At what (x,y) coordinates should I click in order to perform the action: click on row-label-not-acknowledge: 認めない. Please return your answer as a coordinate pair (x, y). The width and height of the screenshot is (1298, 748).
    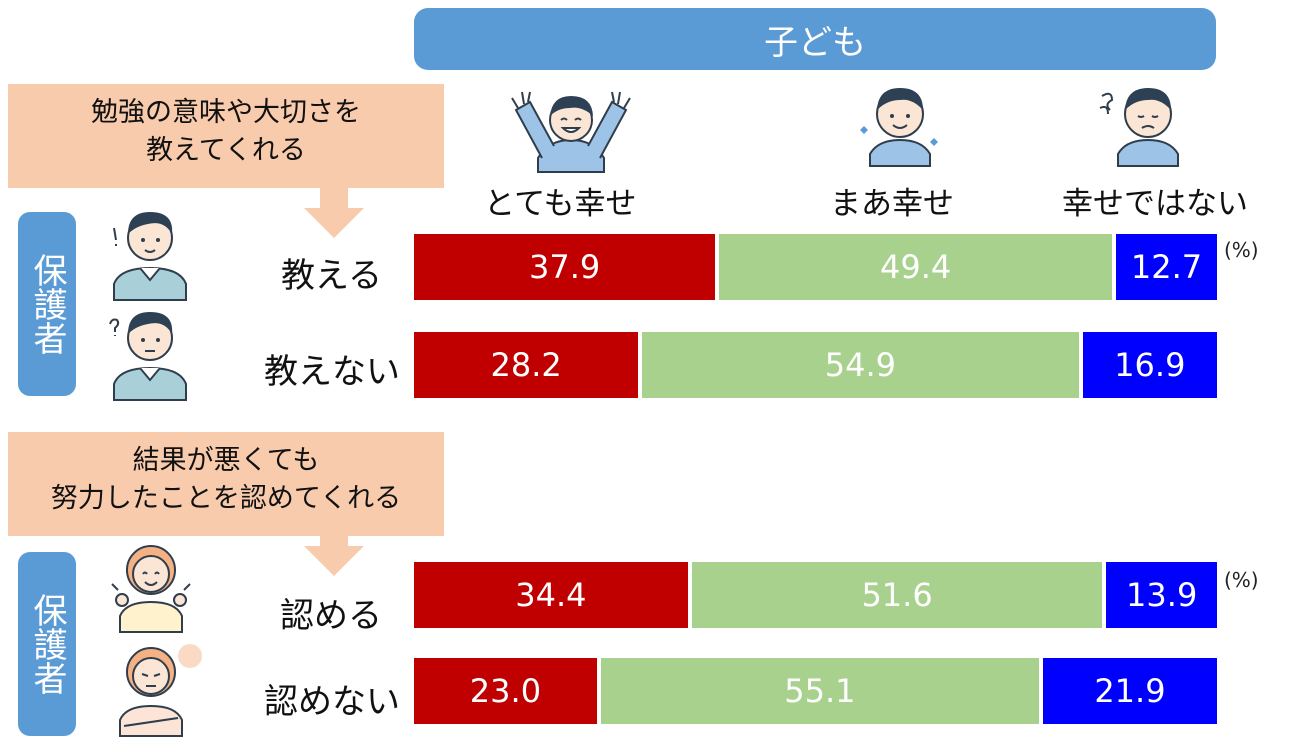
    Looking at the image, I should click on (332, 702).